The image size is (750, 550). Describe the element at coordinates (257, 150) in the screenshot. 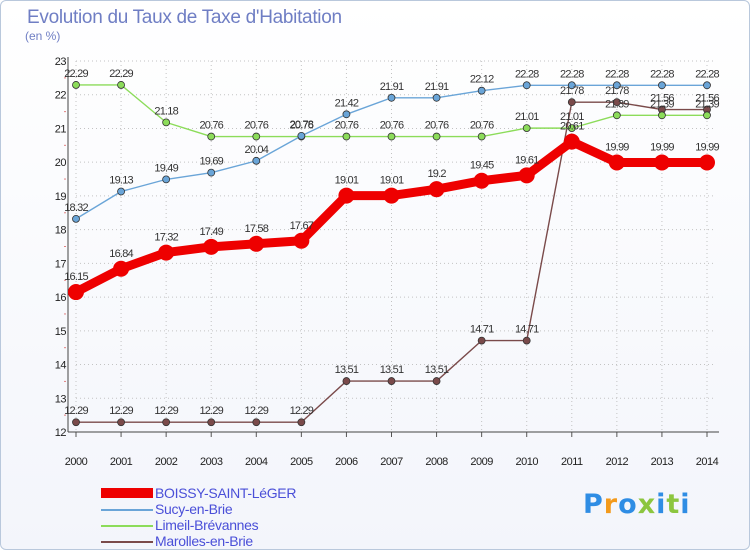

I see `data-label: 20.04` at that location.